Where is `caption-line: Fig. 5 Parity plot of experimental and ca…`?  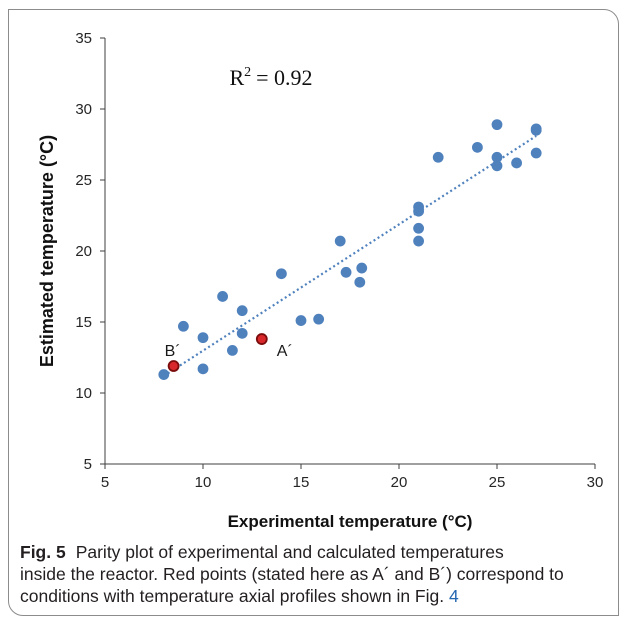
caption-line: Fig. 5 Parity plot of experimental and ca… is located at coordinates (292, 552).